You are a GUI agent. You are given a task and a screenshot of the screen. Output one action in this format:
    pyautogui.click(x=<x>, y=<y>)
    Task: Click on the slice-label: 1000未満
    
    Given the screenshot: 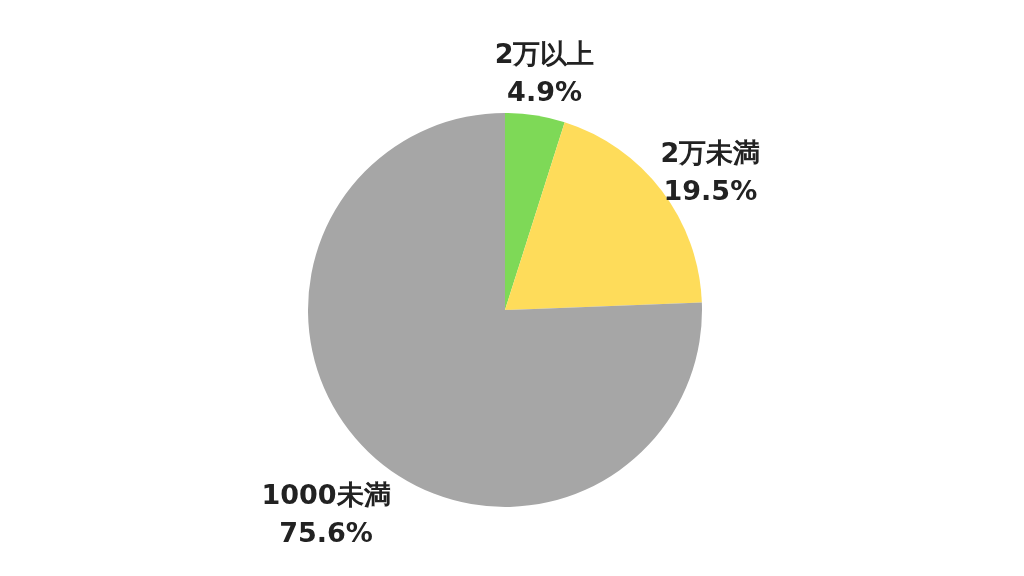 What is the action you would take?
    pyautogui.click(x=326, y=494)
    